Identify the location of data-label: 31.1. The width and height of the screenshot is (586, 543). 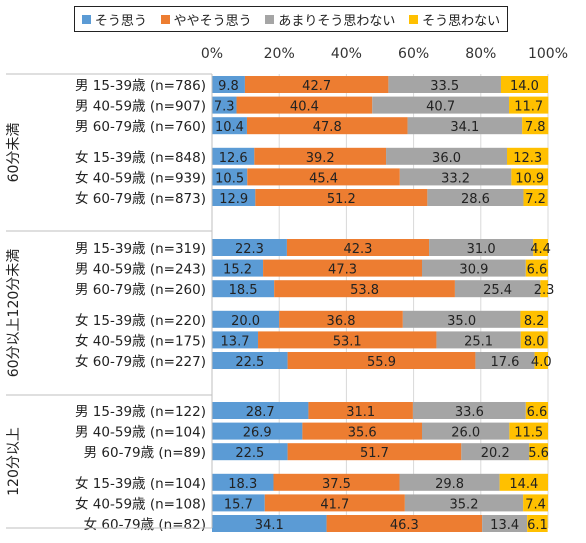
(360, 412).